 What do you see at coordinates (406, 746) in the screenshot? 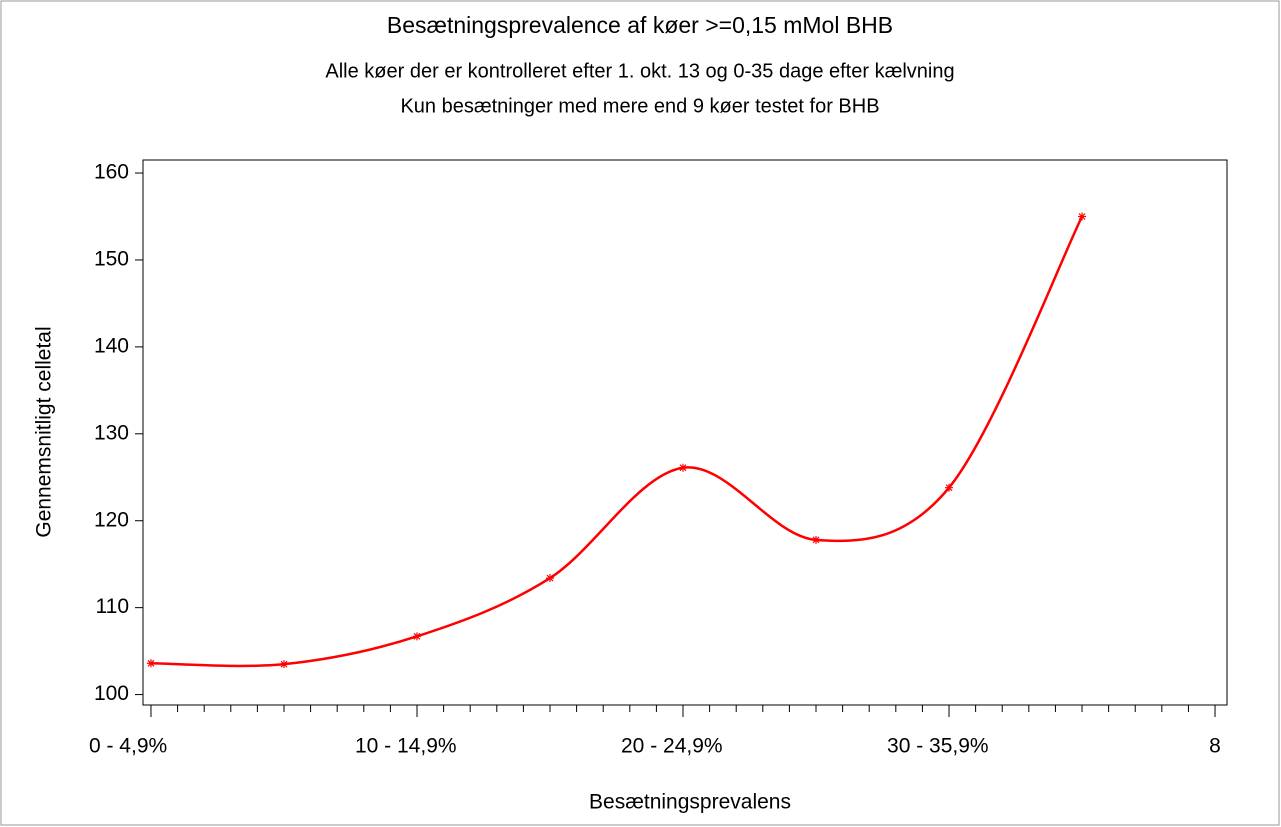
I see `x-tick-label: 10 - 14,9%` at bounding box center [406, 746].